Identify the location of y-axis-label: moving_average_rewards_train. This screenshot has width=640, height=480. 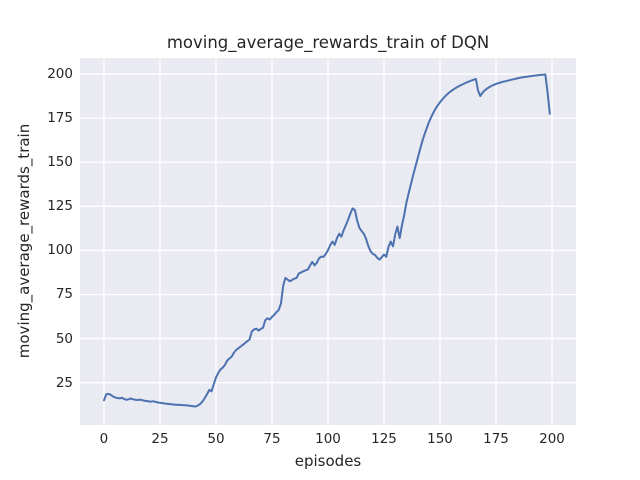
(24, 241).